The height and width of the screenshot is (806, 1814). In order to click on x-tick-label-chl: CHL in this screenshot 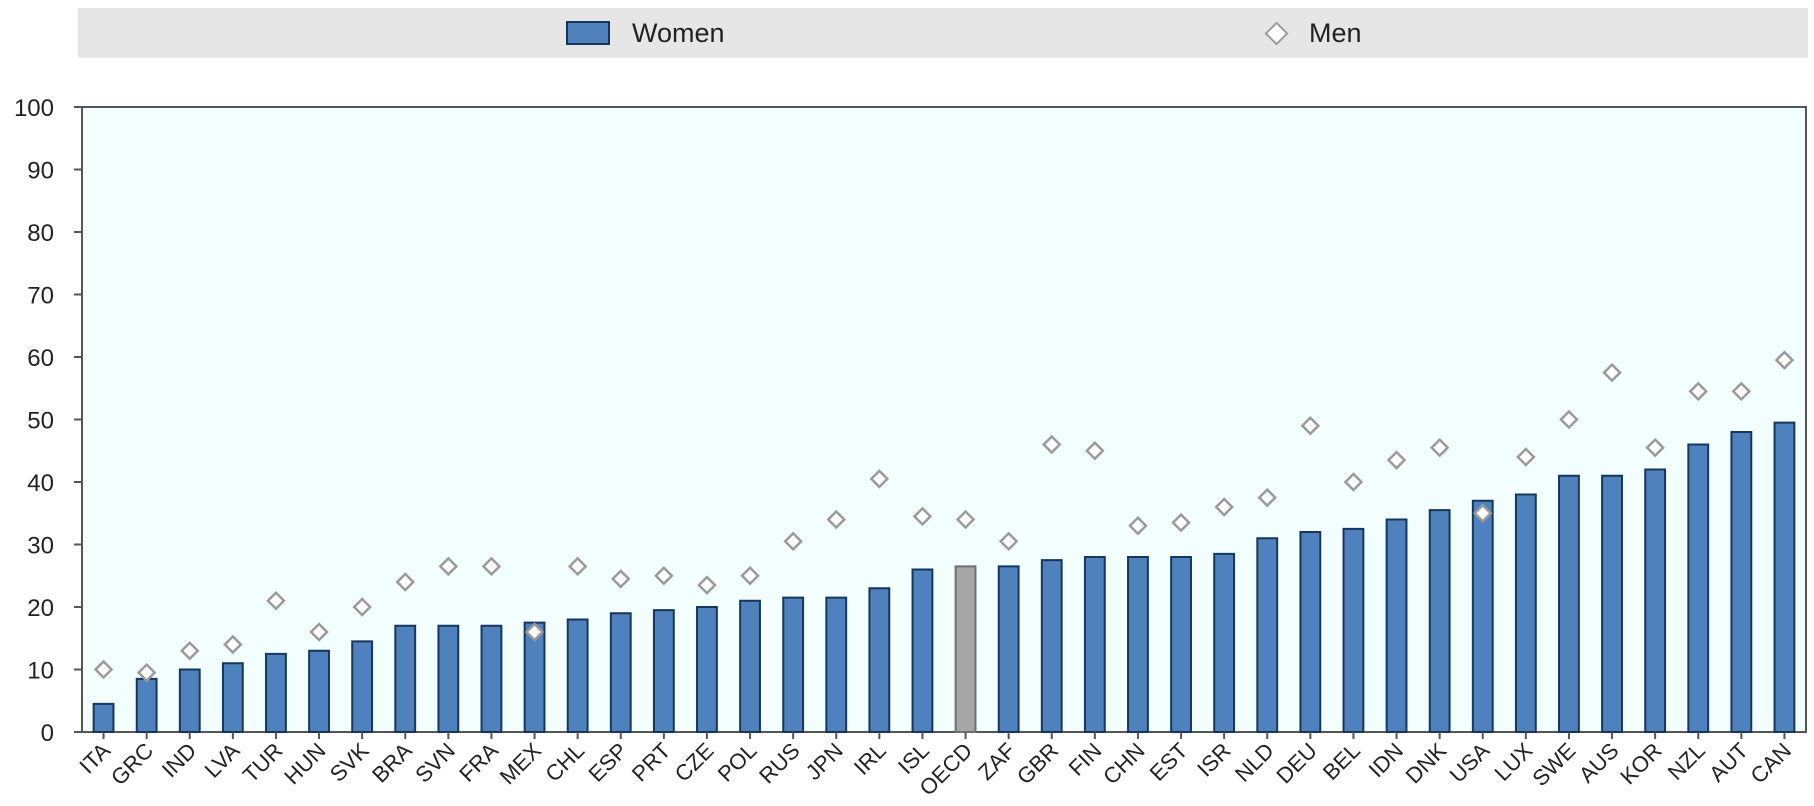, I will do `click(564, 762)`.